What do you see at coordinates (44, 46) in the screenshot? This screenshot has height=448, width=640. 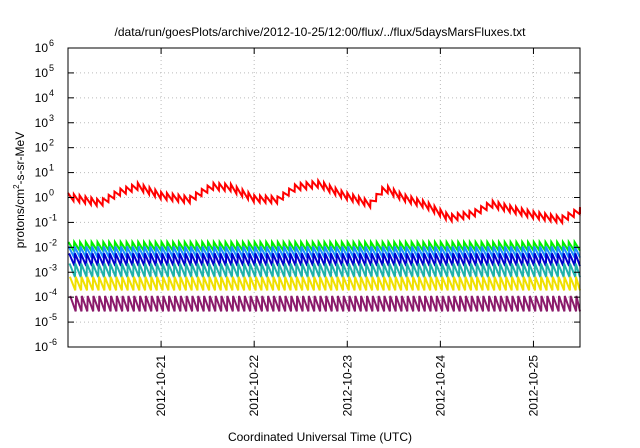 I see `y-tick-label: 10⁶` at bounding box center [44, 46].